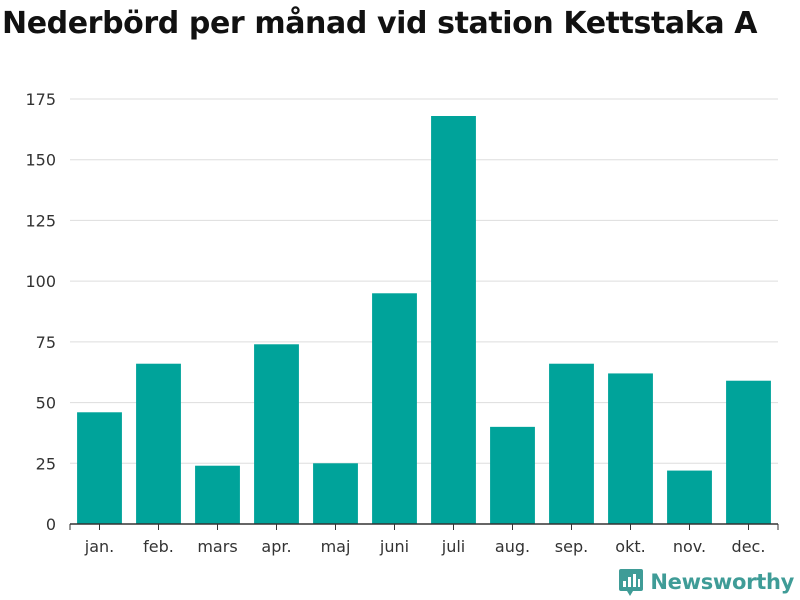  I want to click on y-tick-label: 50, so click(46, 403).